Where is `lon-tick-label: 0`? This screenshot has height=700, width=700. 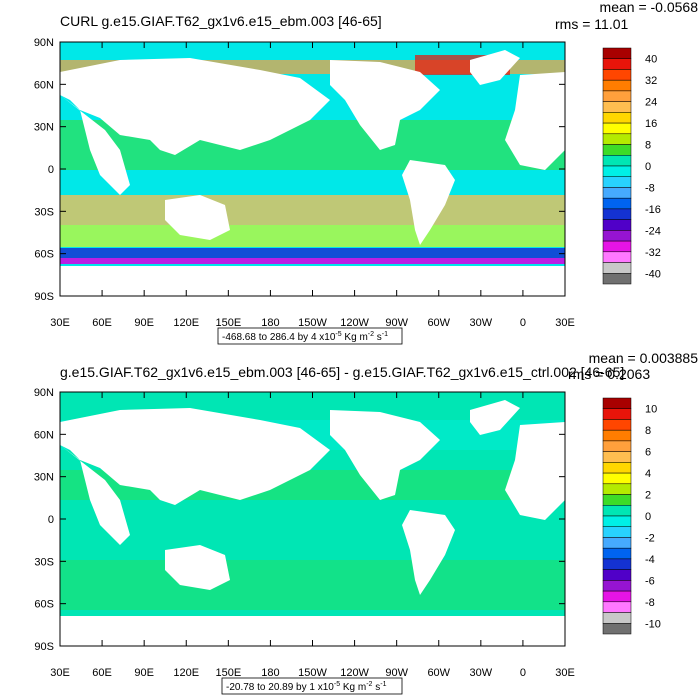
lon-tick-label: 0 is located at coordinates (523, 323).